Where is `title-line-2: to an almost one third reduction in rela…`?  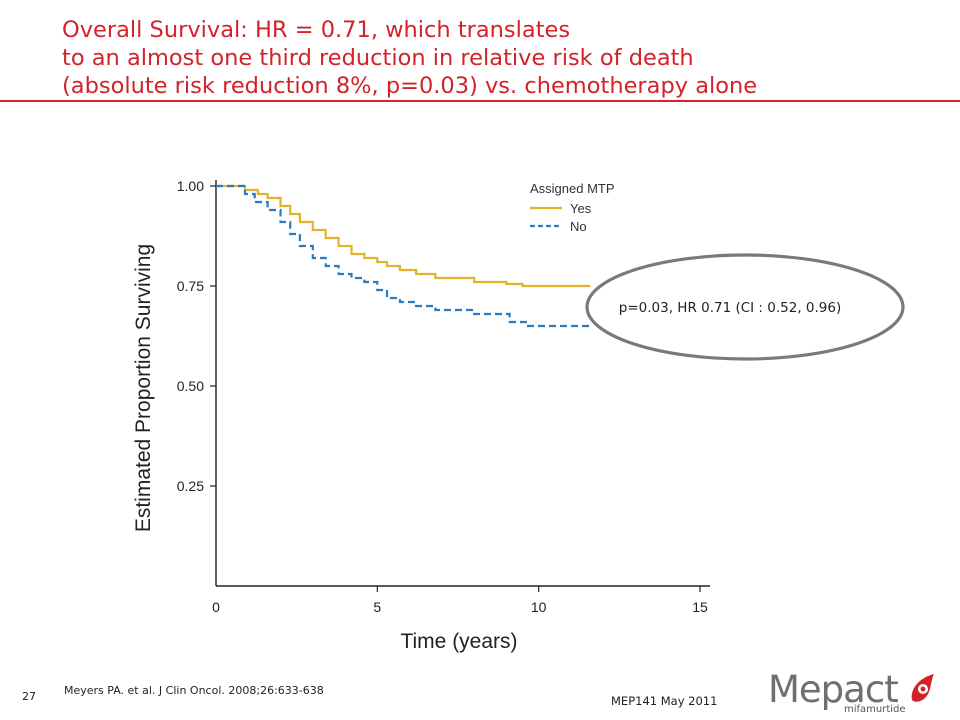 title-line-2: to an almost one third reduction in rela… is located at coordinates (378, 58).